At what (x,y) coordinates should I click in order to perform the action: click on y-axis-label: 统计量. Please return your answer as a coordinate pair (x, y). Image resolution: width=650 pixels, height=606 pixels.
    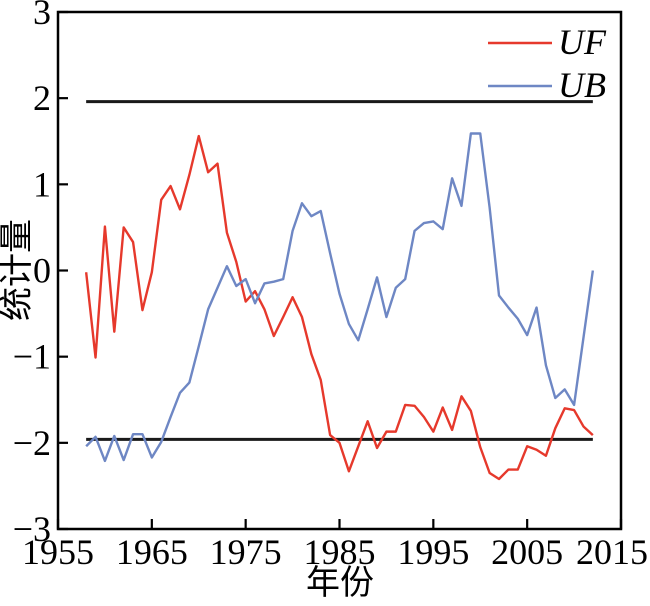
    Looking at the image, I should click on (18, 270).